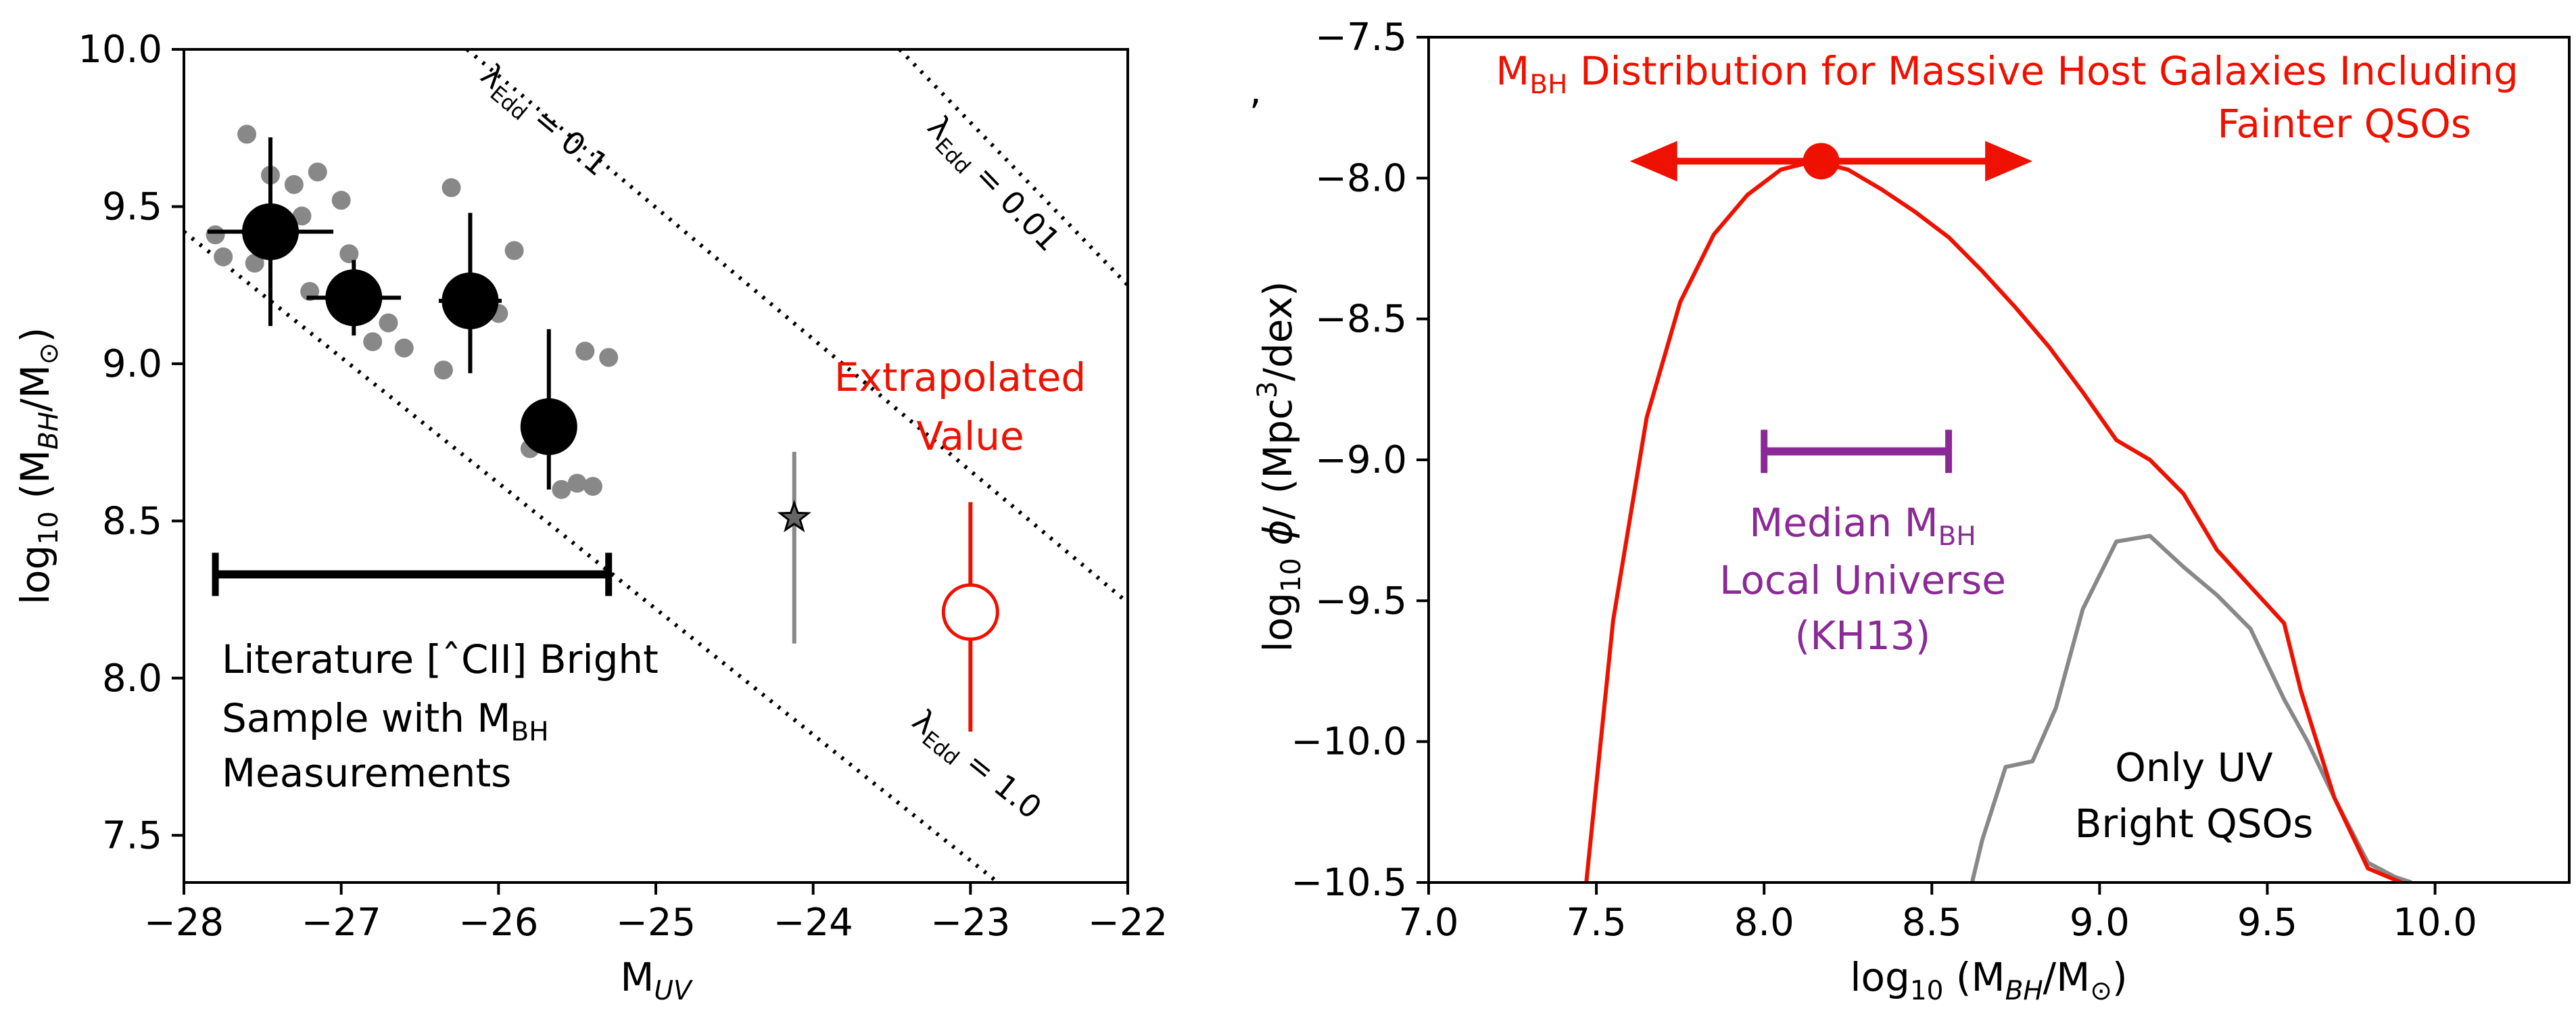 This screenshot has height=1013, width=2576. Describe the element at coordinates (1361, 178) in the screenshot. I see `y-tick-label: −8.0` at that location.